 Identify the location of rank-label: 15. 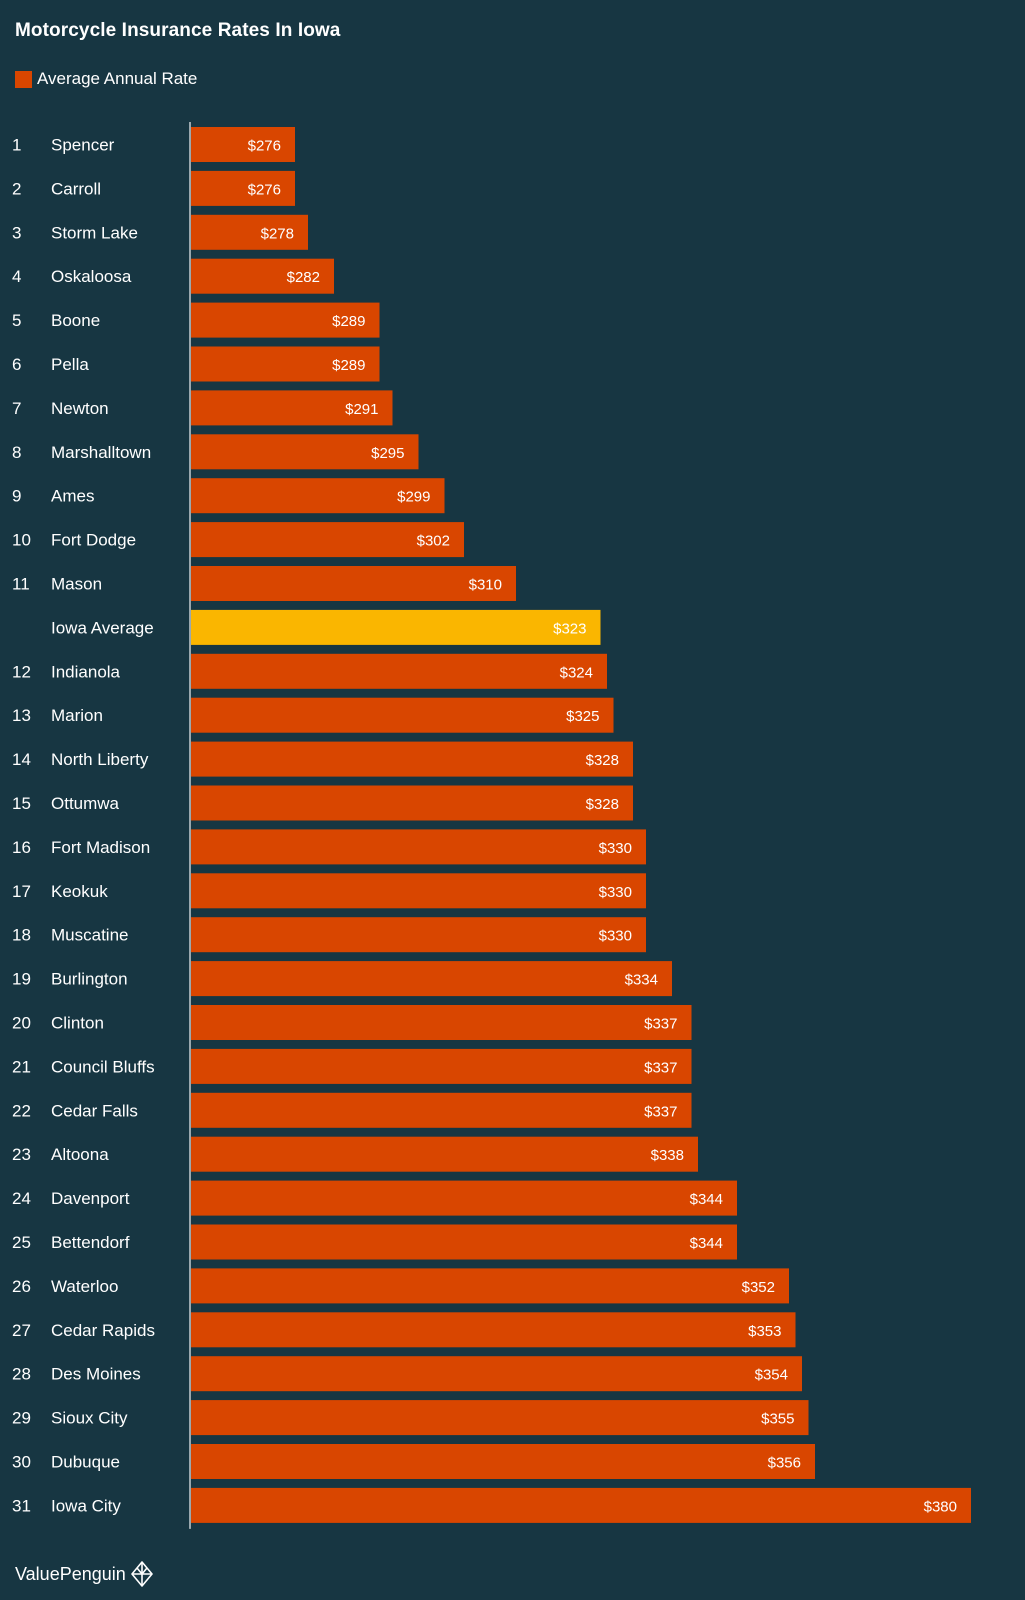
(21, 803).